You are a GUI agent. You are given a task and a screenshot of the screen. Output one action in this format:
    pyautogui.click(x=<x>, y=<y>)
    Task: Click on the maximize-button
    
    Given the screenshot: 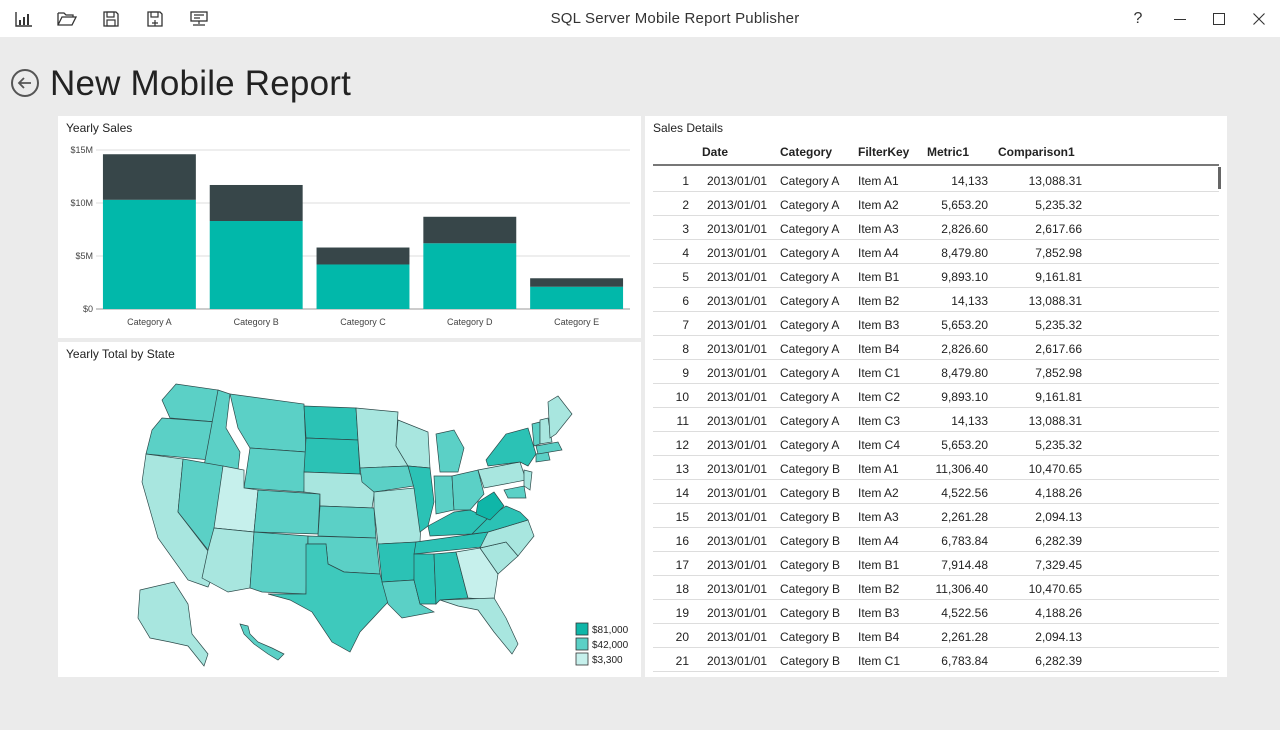 What is the action you would take?
    pyautogui.click(x=1219, y=19)
    